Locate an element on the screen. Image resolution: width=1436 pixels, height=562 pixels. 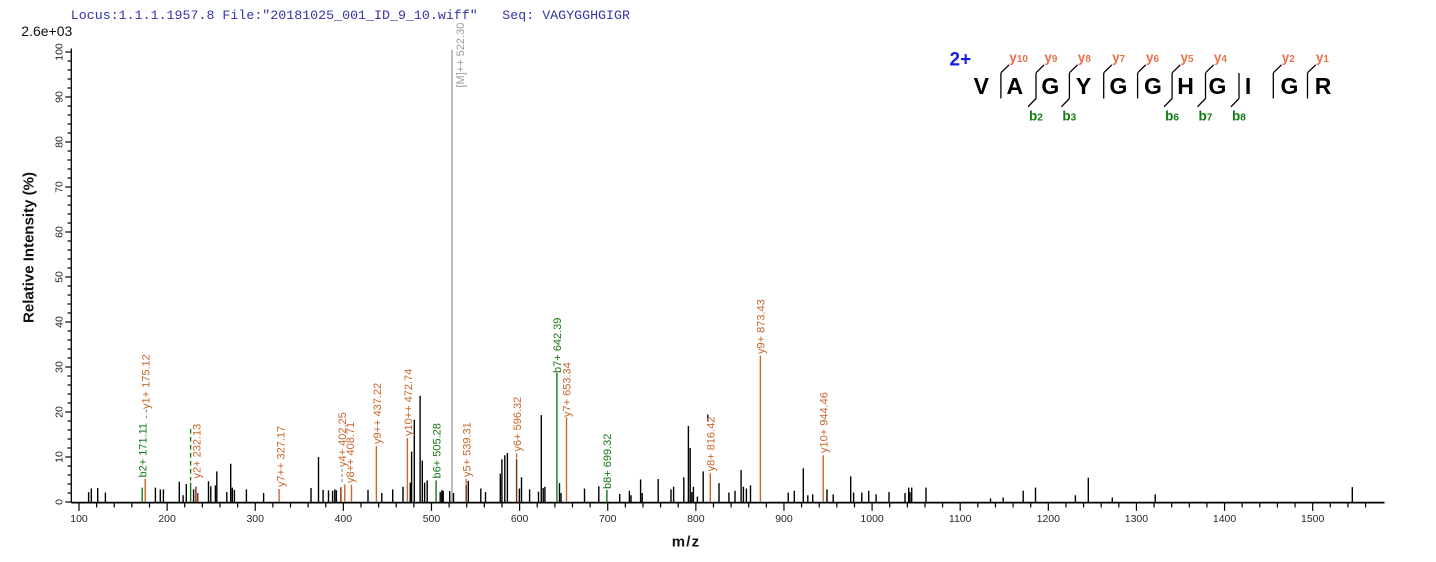
svg-text: y2 is located at coordinates (1289, 57).